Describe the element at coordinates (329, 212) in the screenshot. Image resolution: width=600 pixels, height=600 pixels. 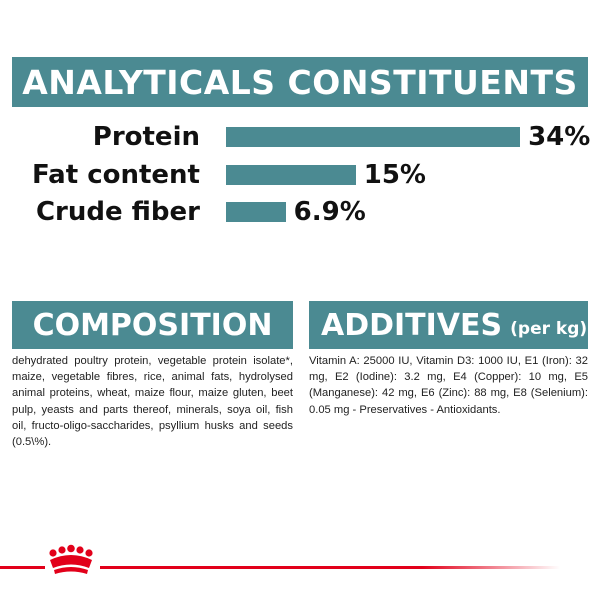
I see `nutrient-value: 6.9%` at that location.